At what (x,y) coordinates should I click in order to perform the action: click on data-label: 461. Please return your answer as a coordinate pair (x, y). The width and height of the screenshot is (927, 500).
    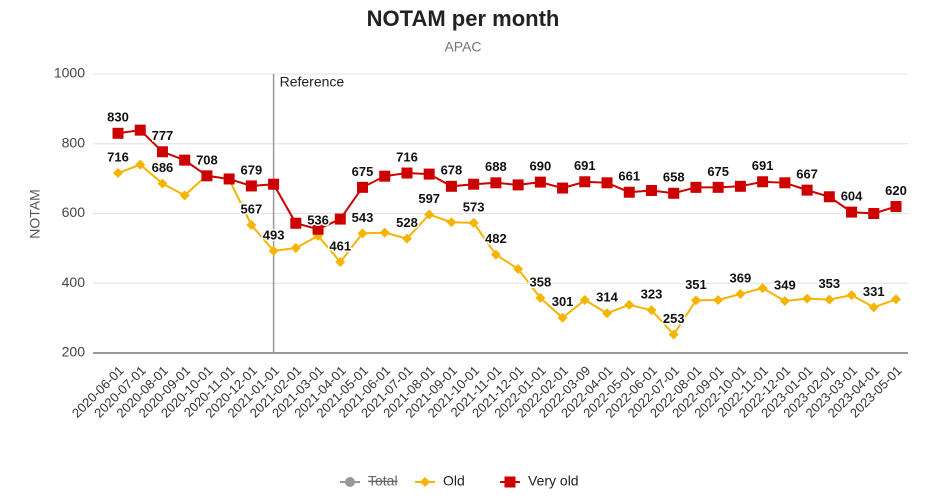
    Looking at the image, I should click on (340, 245).